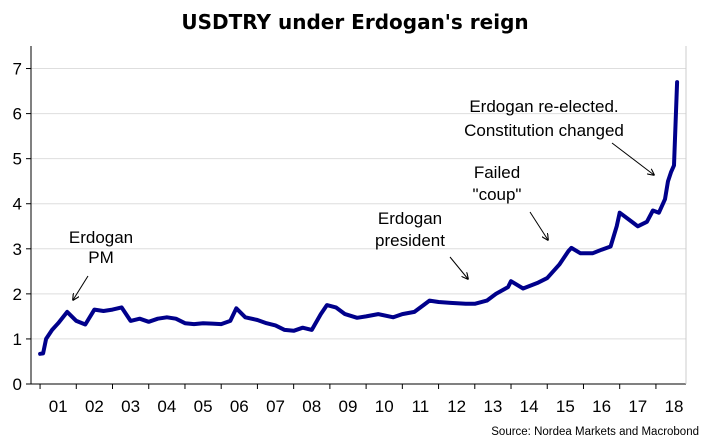 The height and width of the screenshot is (448, 710). Describe the element at coordinates (17, 204) in the screenshot. I see `y-tick-label: 4` at that location.